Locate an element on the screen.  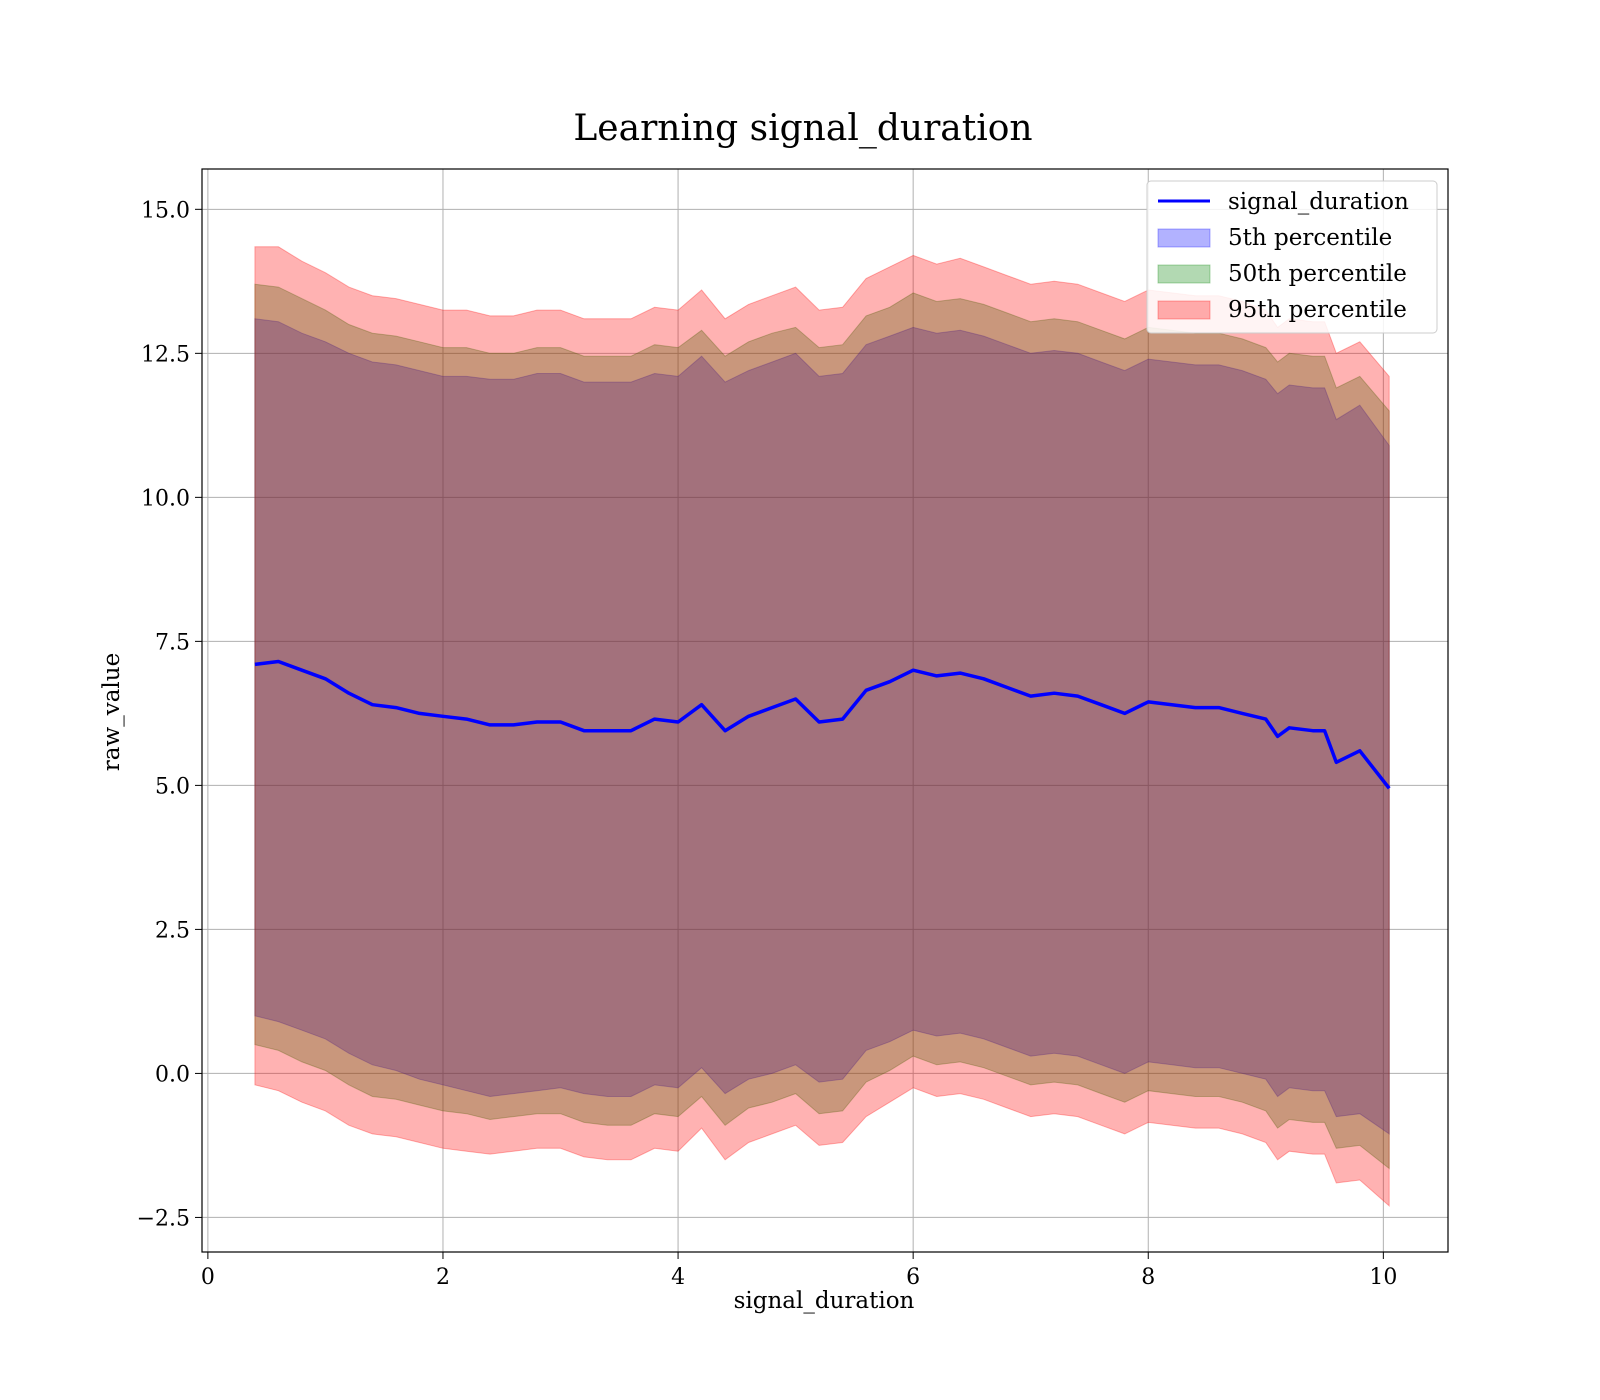
y-tick-label: 0.0 is located at coordinates (172, 1074).